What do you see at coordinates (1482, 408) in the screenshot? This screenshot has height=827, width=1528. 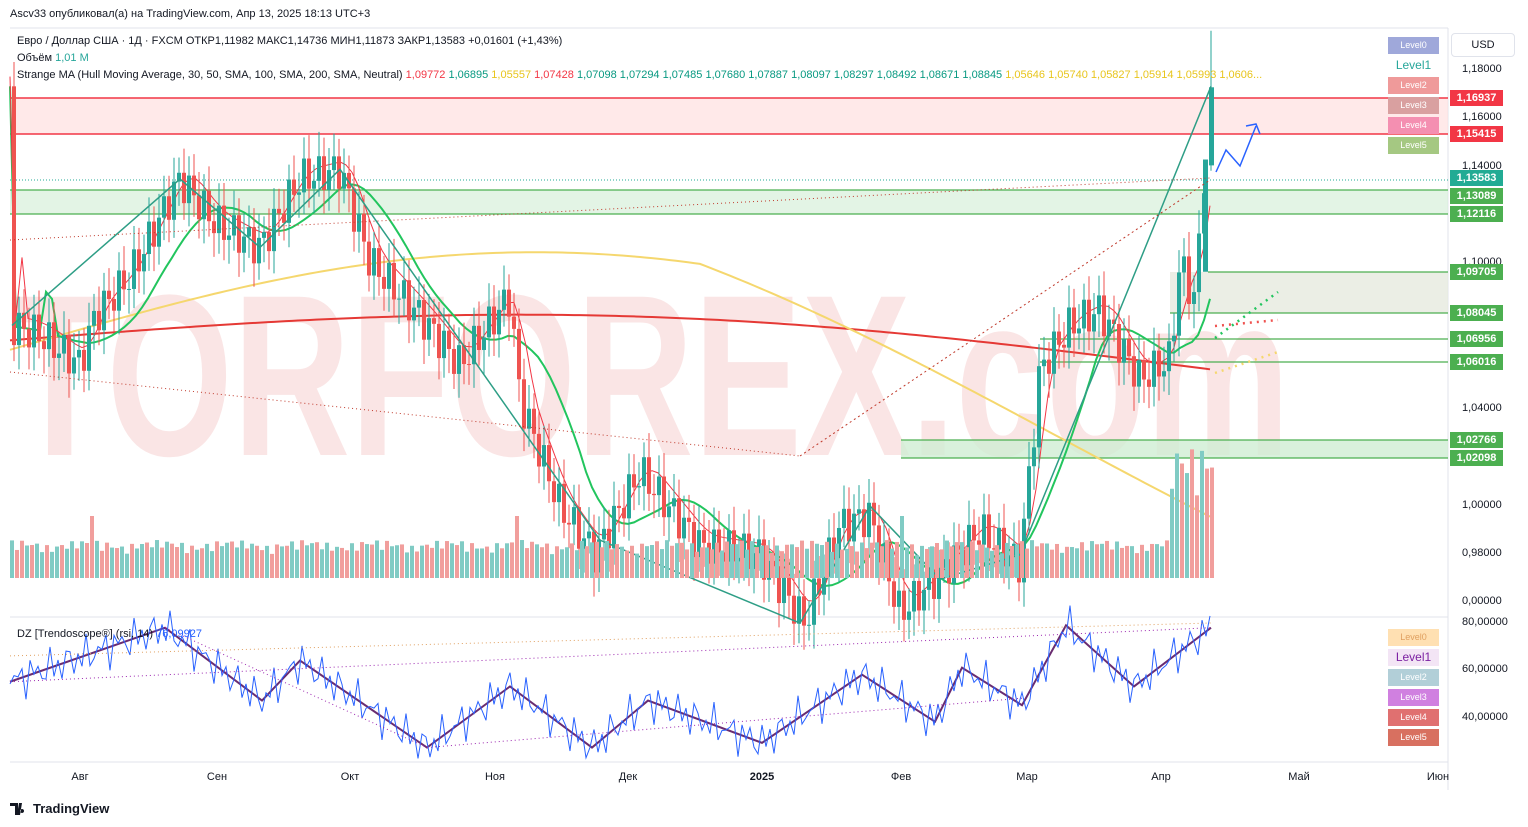 I see `price-axis-label: 1,04000` at bounding box center [1482, 408].